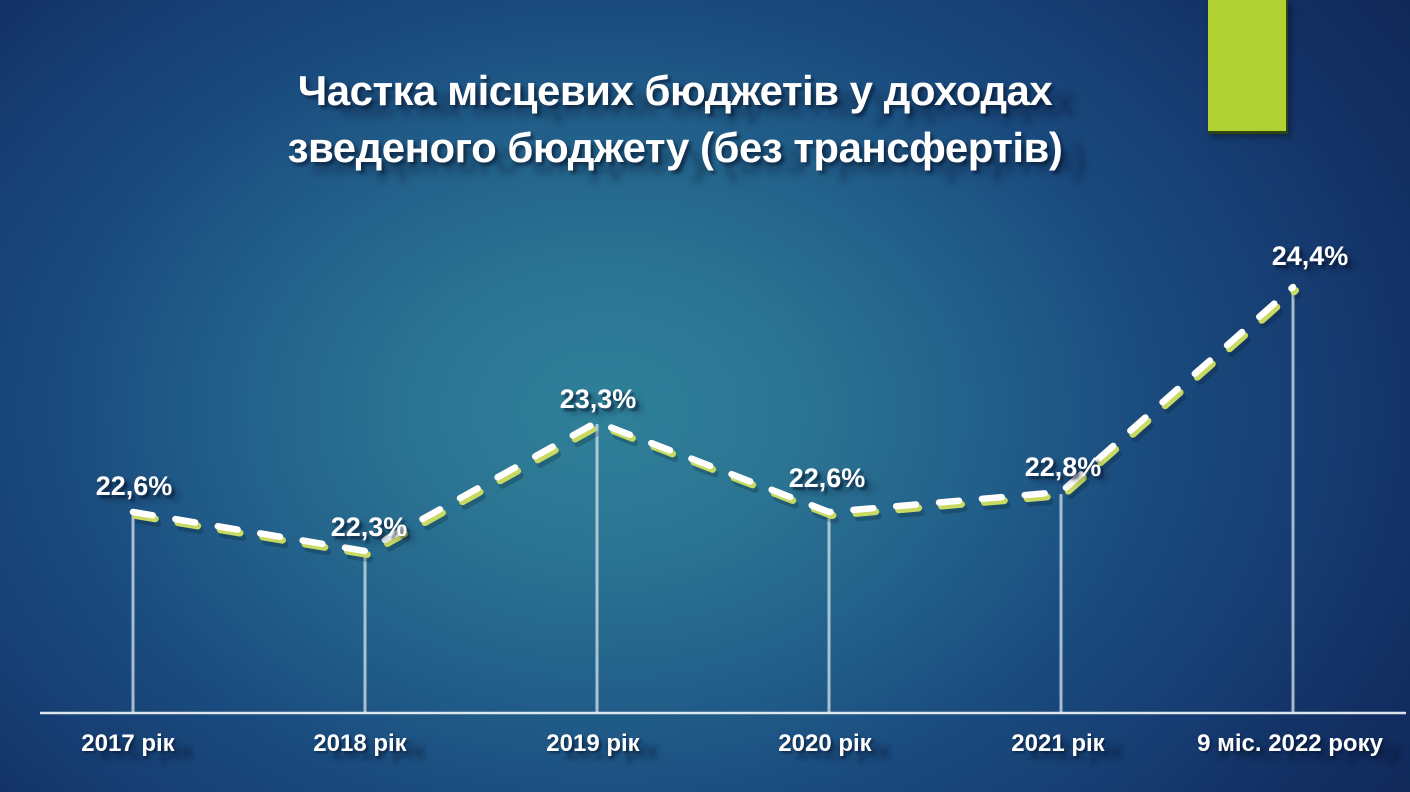 This screenshot has width=1410, height=792. Describe the element at coordinates (134, 486) in the screenshot. I see `data-label-2017: 22,6%` at that location.